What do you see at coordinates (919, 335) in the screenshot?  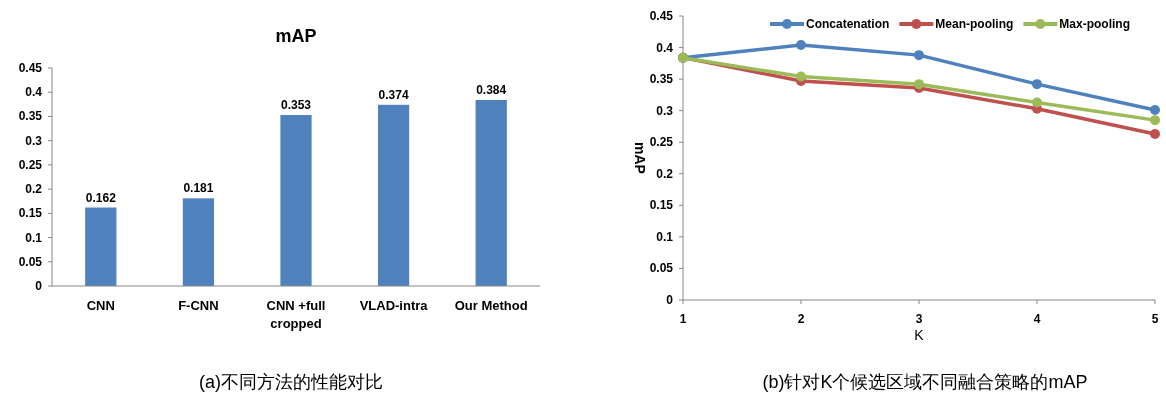 I see `x-axis-title: K` at bounding box center [919, 335].